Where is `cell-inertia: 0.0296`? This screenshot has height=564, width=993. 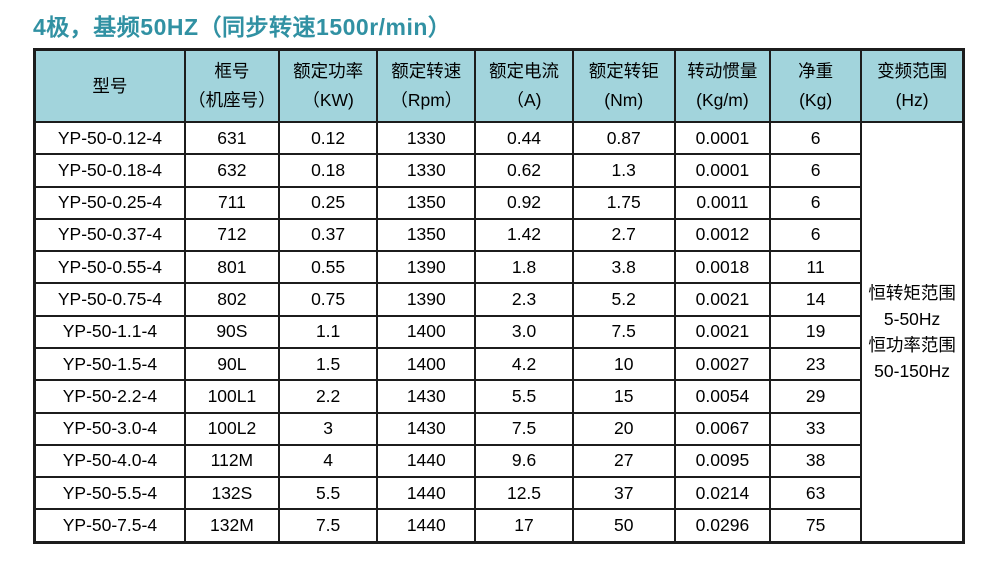 cell-inertia: 0.0296 is located at coordinates (722, 526).